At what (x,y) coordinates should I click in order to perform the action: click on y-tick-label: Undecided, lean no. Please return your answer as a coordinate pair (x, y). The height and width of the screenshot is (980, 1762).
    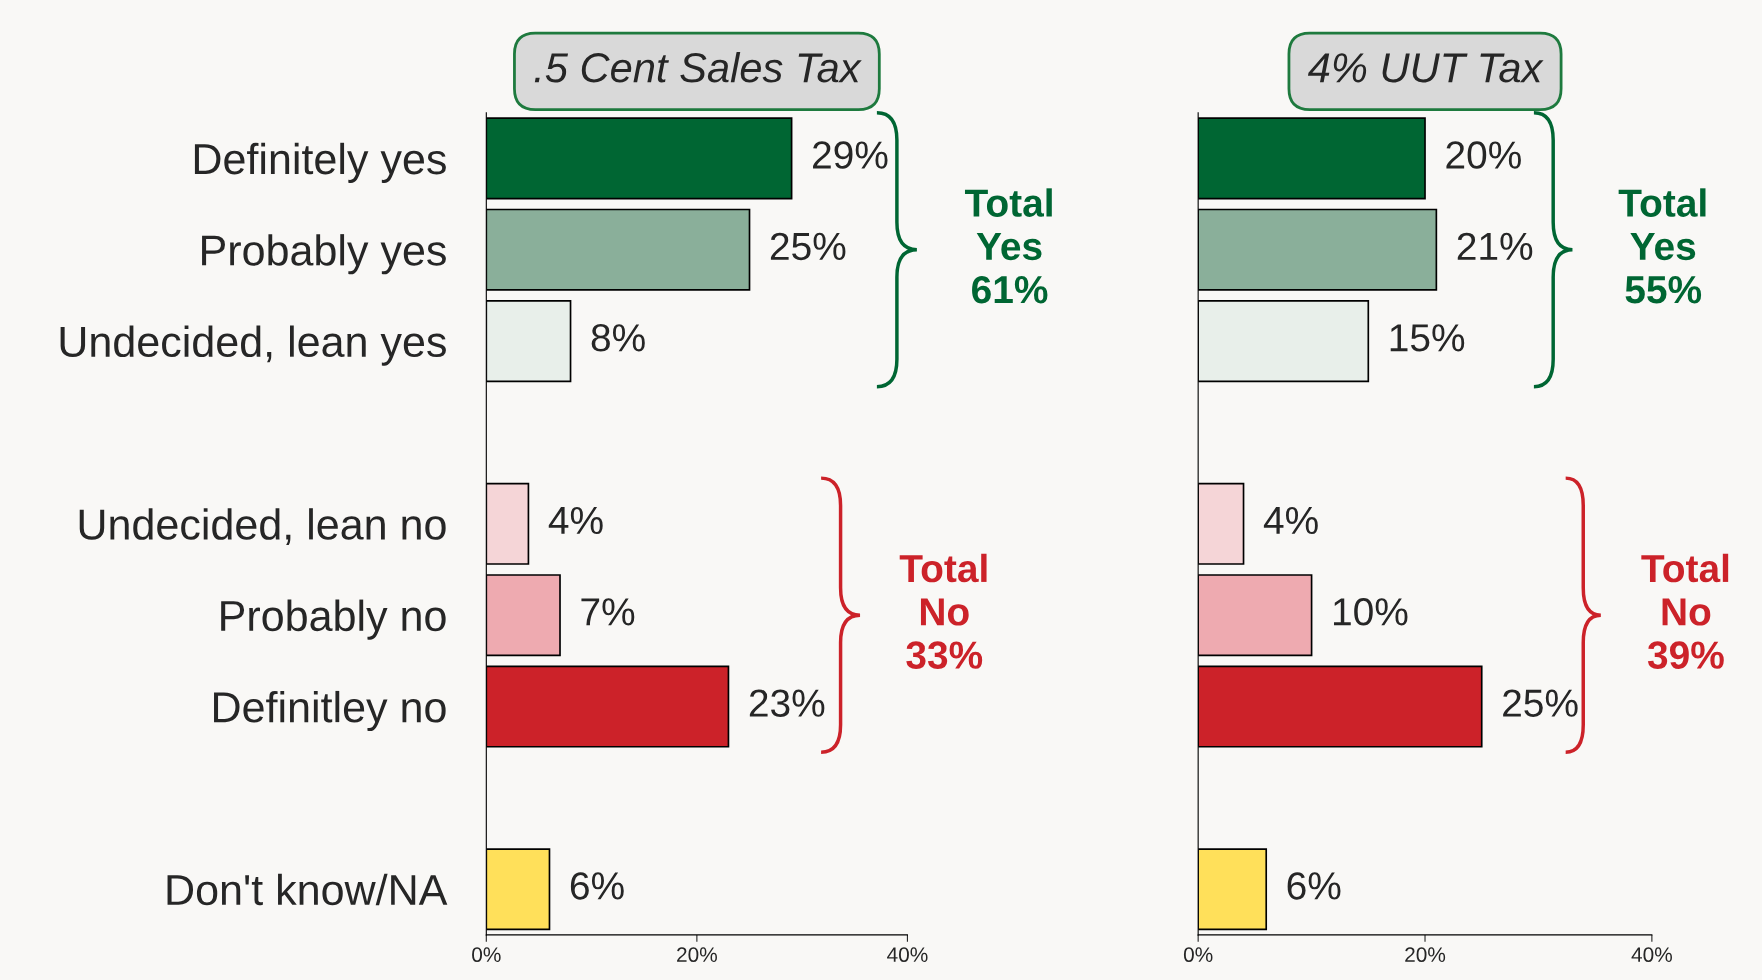
    Looking at the image, I should click on (262, 526).